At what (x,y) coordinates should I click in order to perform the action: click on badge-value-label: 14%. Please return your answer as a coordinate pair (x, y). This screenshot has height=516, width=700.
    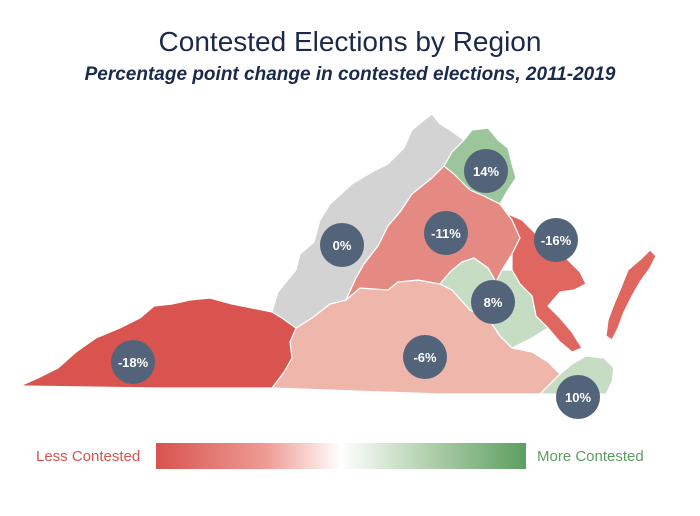
    Looking at the image, I should click on (486, 171).